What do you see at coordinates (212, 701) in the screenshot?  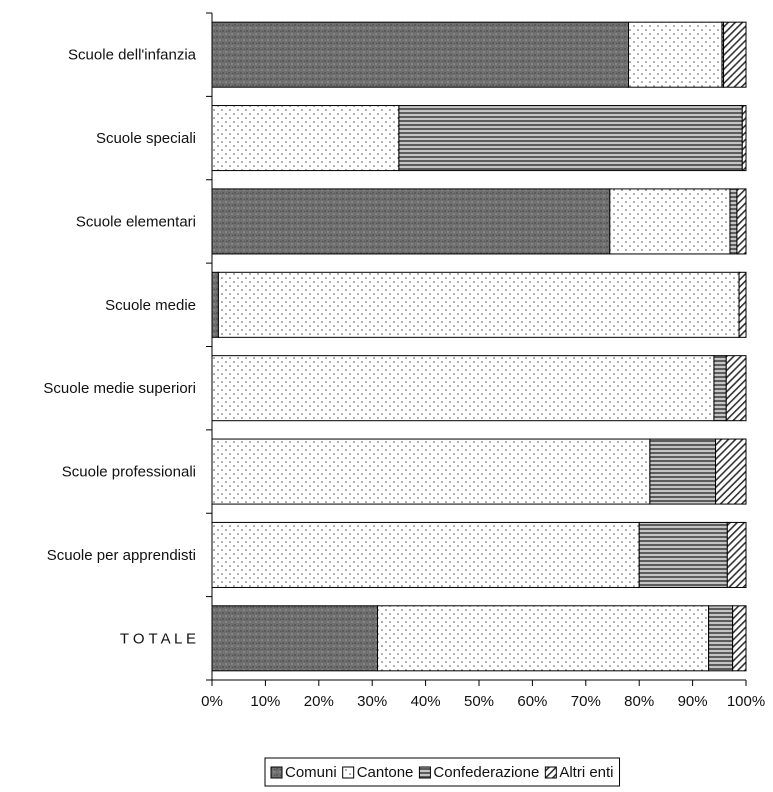 I see `x-tick-label: 0%` at bounding box center [212, 701].